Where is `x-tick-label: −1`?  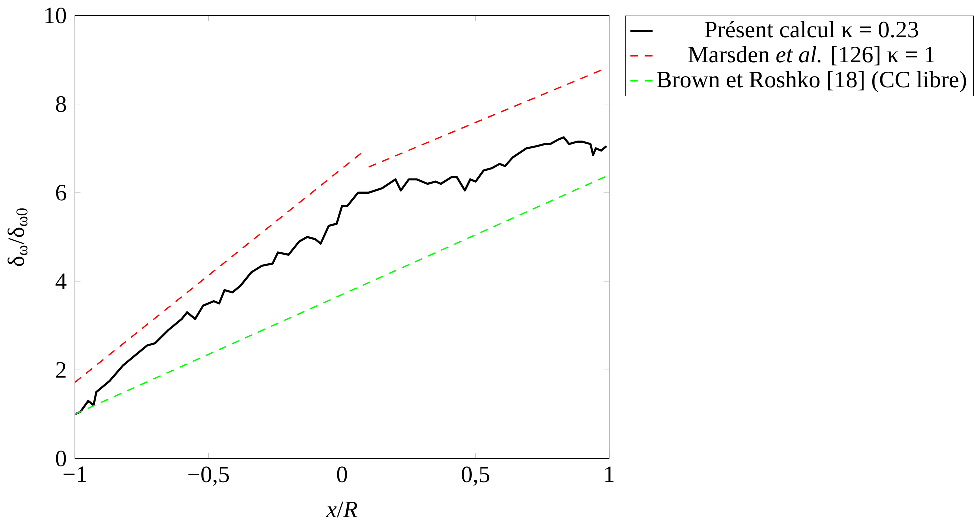 x-tick-label: −1 is located at coordinates (75, 474).